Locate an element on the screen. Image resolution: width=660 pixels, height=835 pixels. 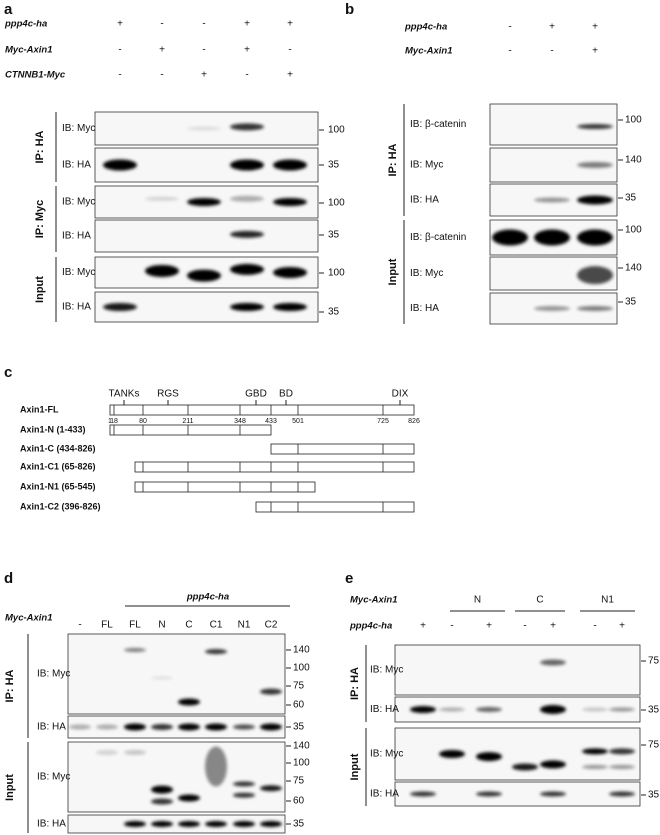
panel-label: b is located at coordinates (349, 9).